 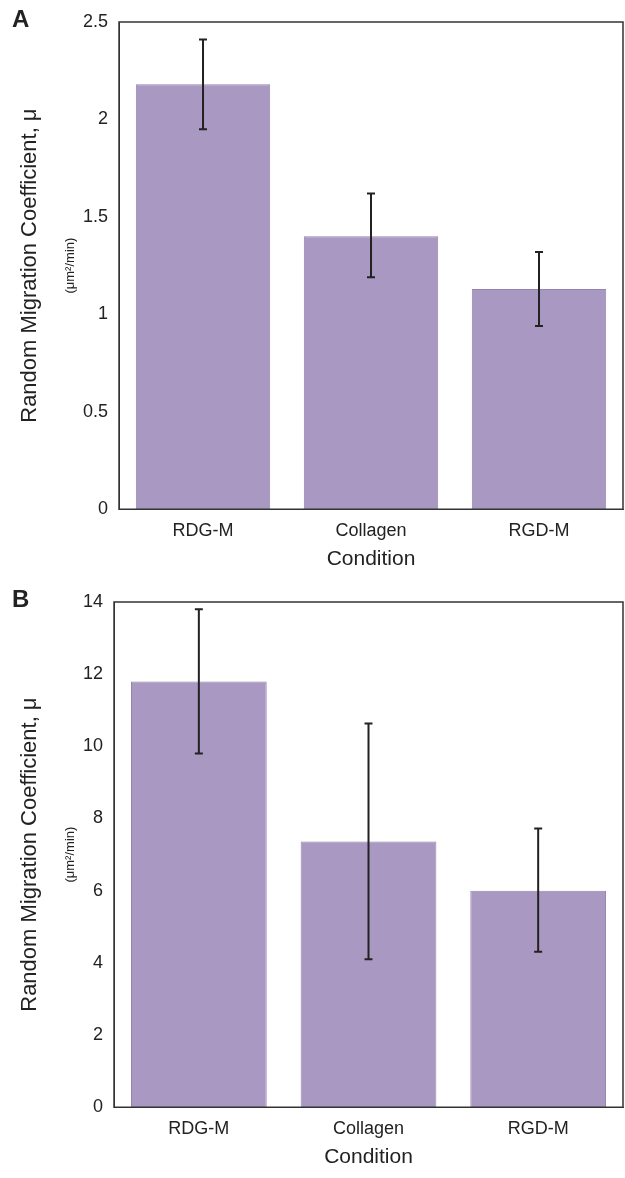 What do you see at coordinates (98, 817) in the screenshot?
I see `y-tick-label: 8` at bounding box center [98, 817].